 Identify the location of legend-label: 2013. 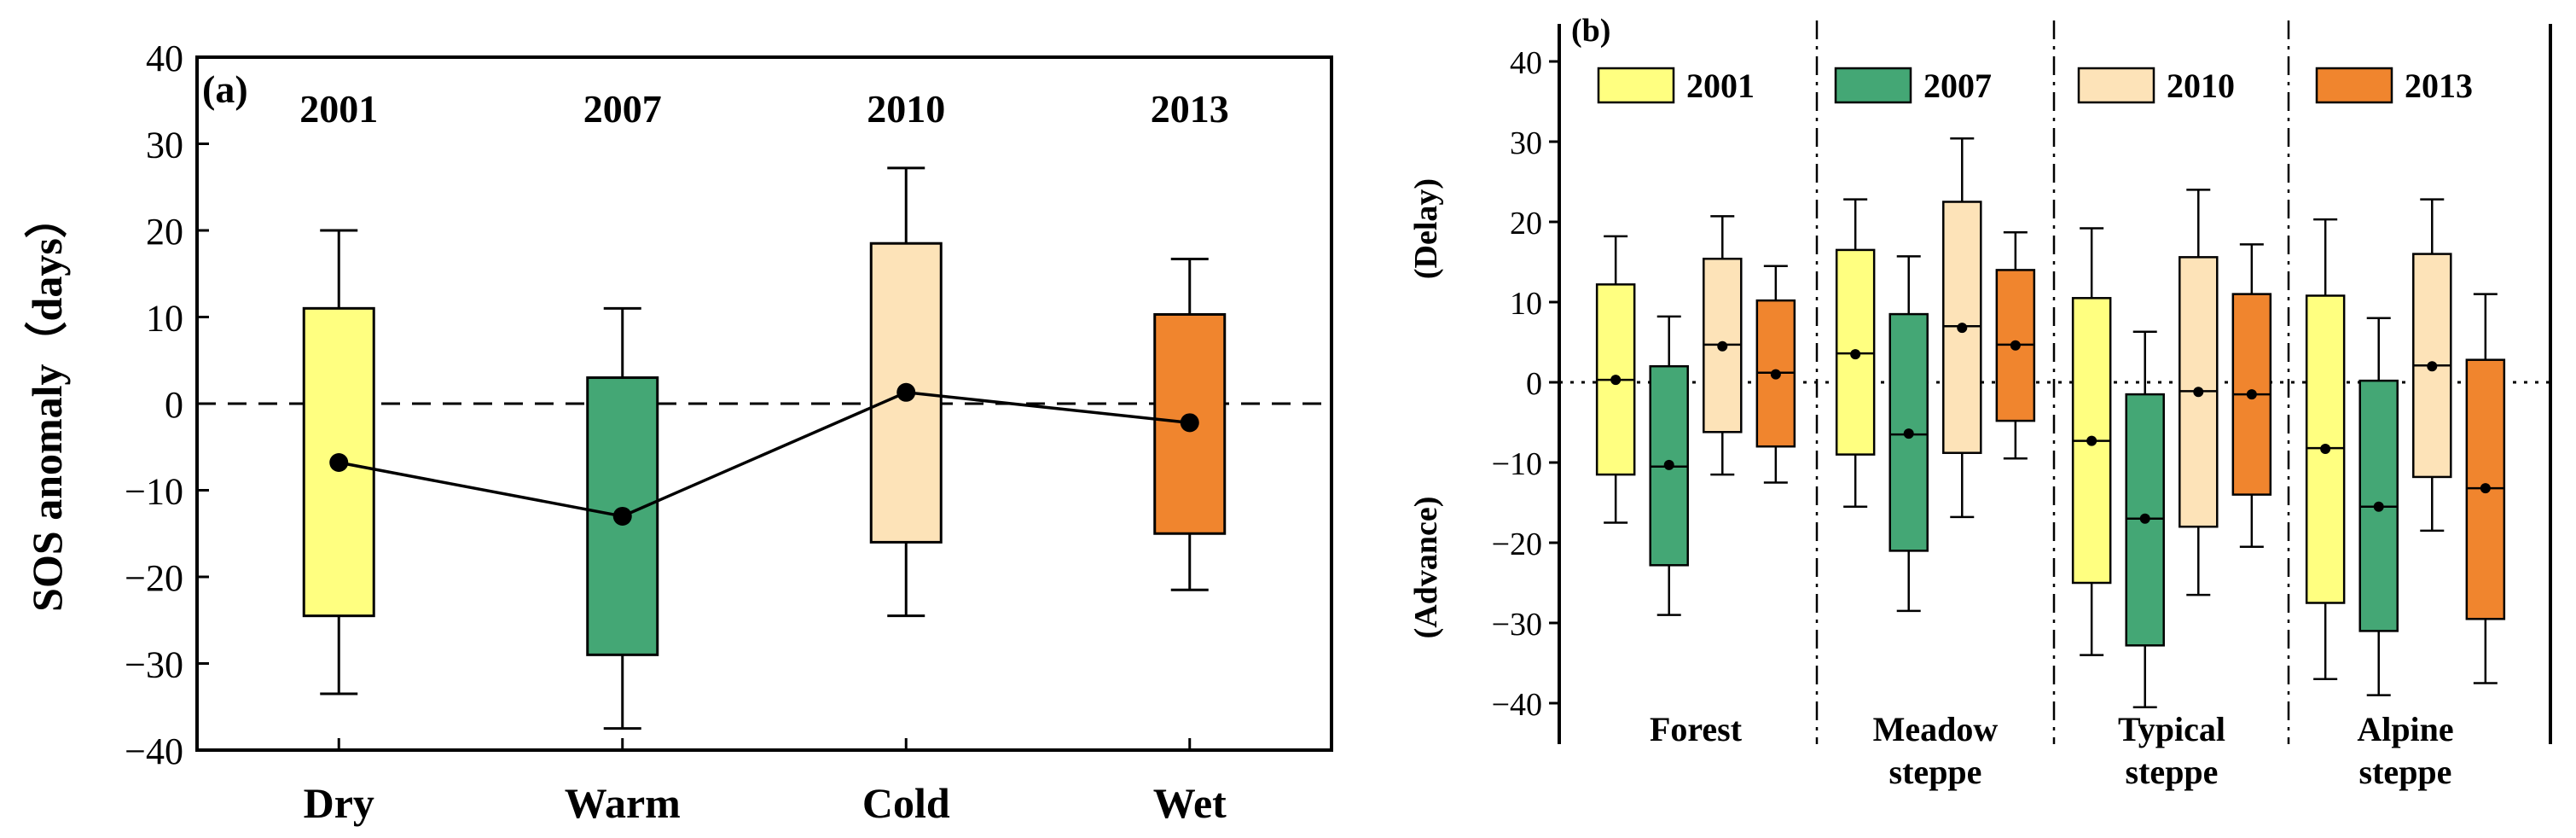
(2439, 86).